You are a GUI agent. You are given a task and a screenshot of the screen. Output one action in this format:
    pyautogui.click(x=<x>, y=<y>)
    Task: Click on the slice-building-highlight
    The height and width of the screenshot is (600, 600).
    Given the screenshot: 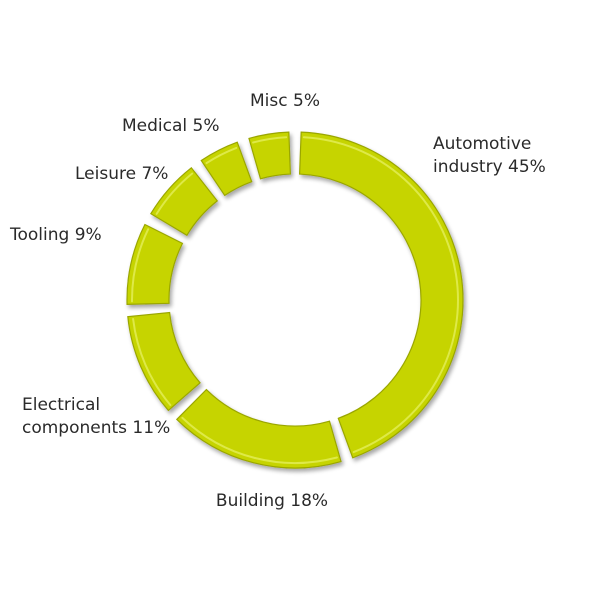 What is the action you would take?
    pyautogui.click(x=259, y=440)
    